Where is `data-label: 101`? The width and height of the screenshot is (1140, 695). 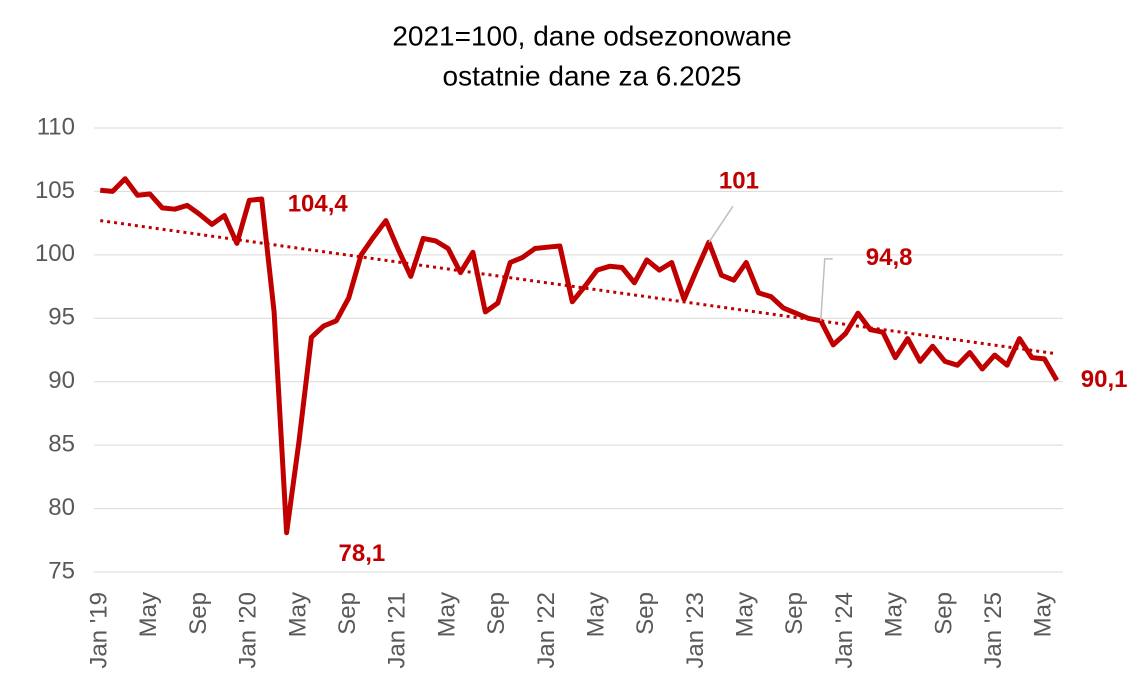 data-label: 101 is located at coordinates (739, 181).